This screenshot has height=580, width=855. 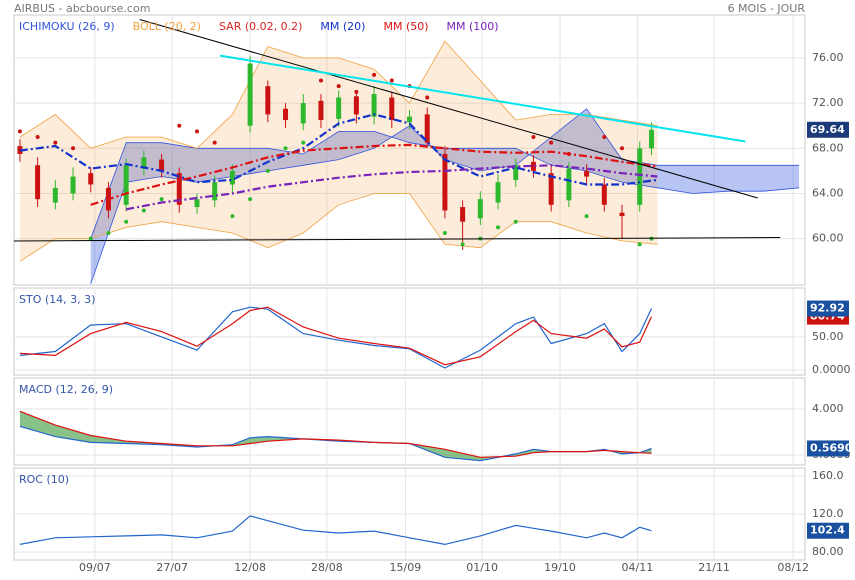 I want to click on x-tick-label: 21/11, so click(x=714, y=567).